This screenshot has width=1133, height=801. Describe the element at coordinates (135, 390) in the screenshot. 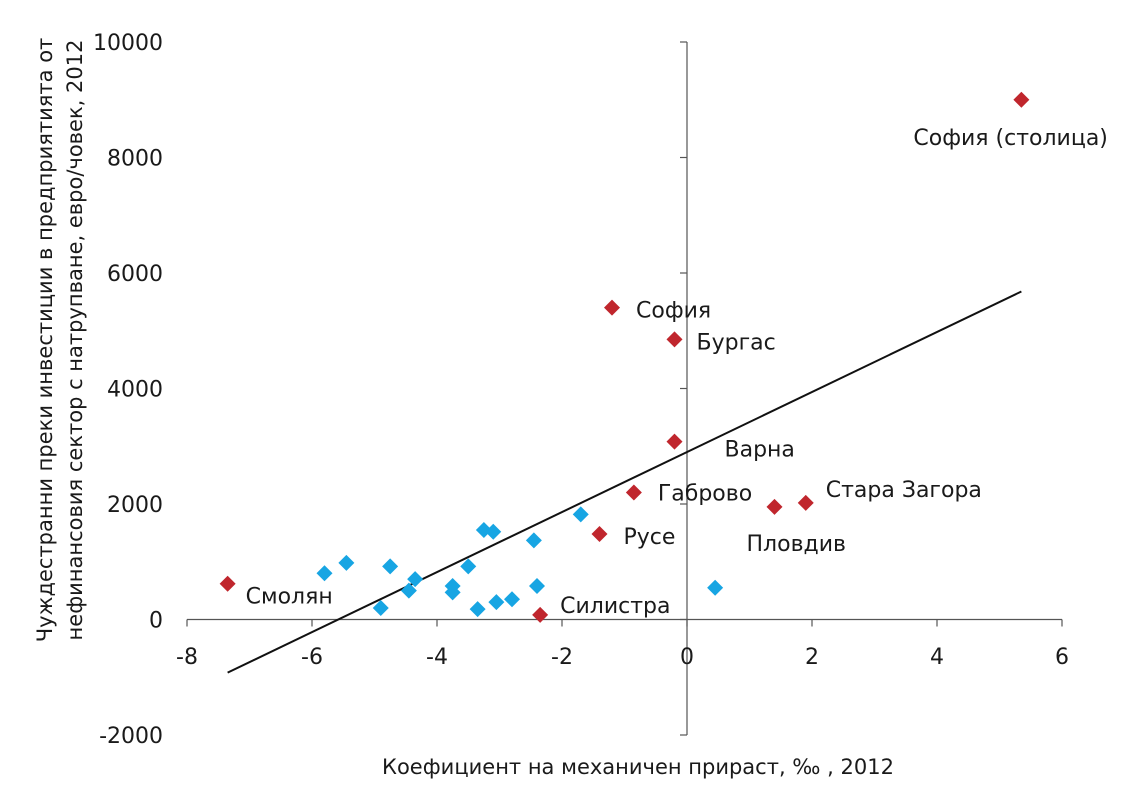

I see `y-tick-label: 4000` at that location.